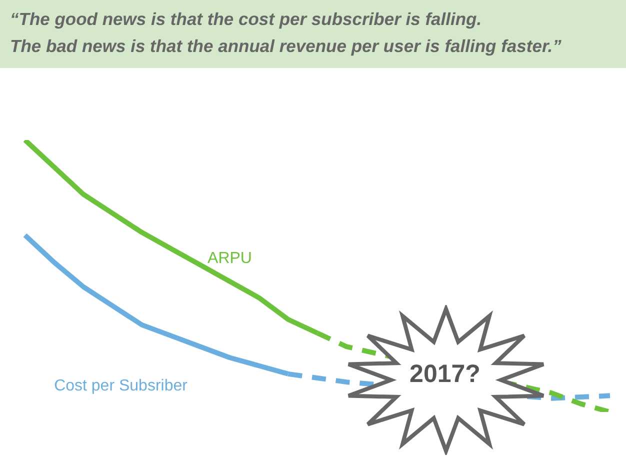  I want to click on series-label: ARPU, so click(230, 258).